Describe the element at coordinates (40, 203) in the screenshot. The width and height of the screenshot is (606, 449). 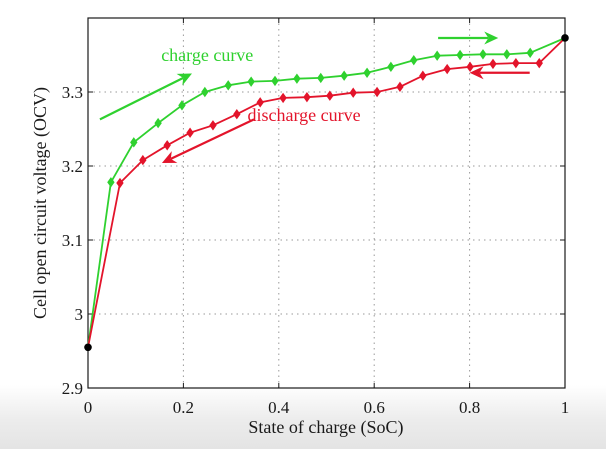
I see `y-axis-label: Cell open circuit voltage (OCV)` at that location.